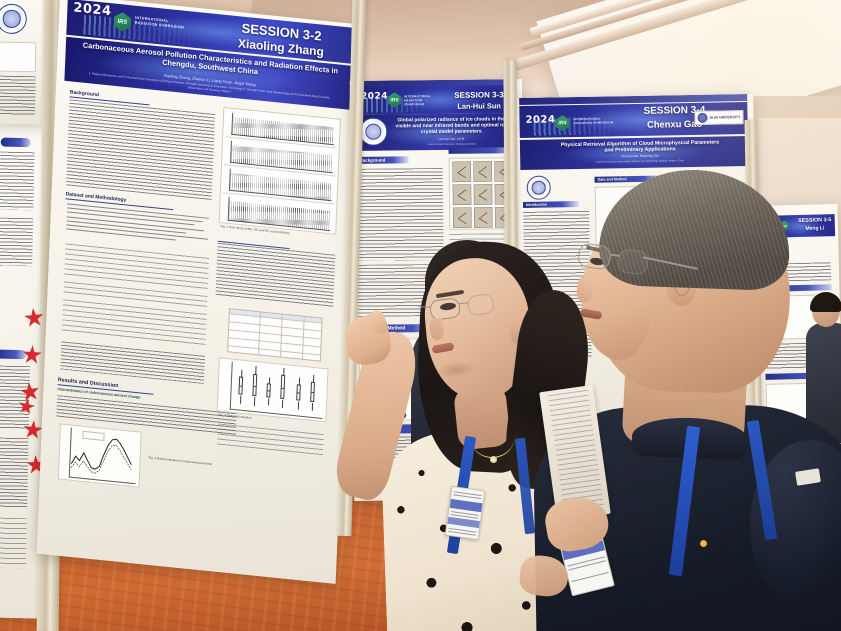  I want to click on presenter-pendant, so click(493, 459).